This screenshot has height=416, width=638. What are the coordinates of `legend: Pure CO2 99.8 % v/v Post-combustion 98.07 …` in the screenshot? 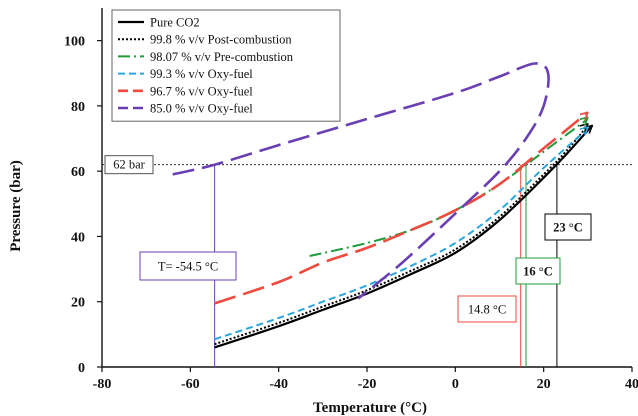 It's located at (226, 65).